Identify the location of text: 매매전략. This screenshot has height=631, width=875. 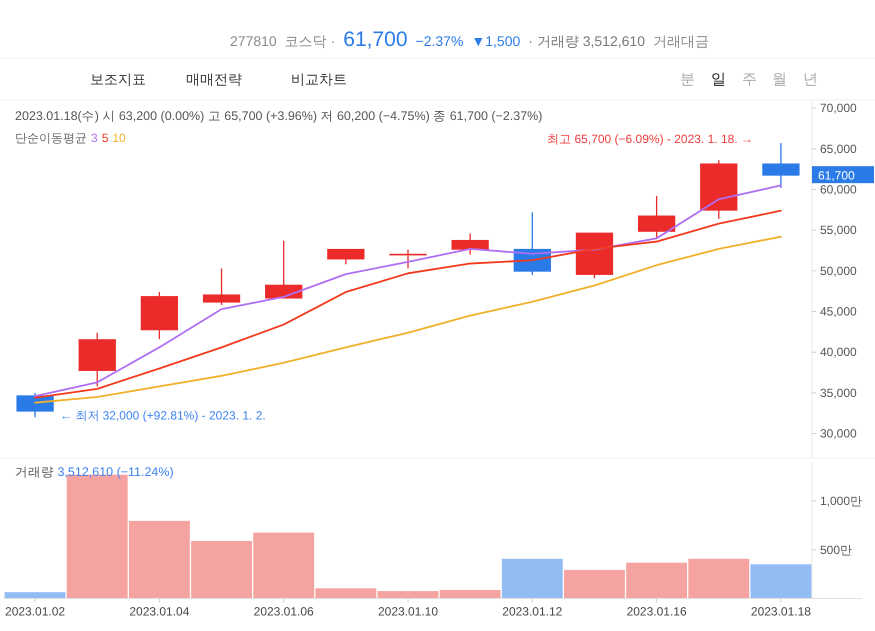
(214, 79).